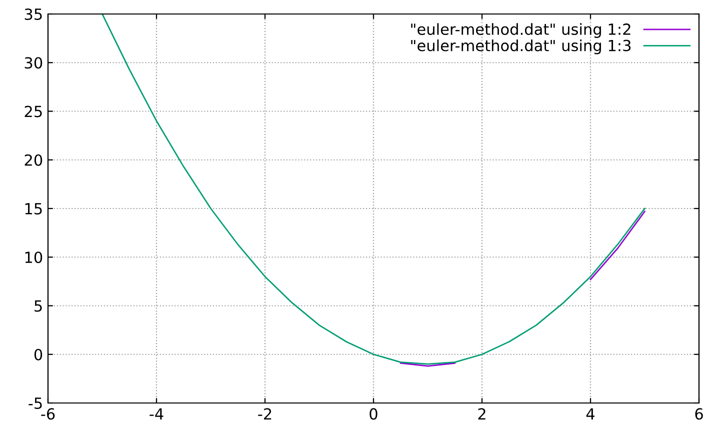 The width and height of the screenshot is (707, 434). I want to click on x-tick-label: -6, so click(48, 414).